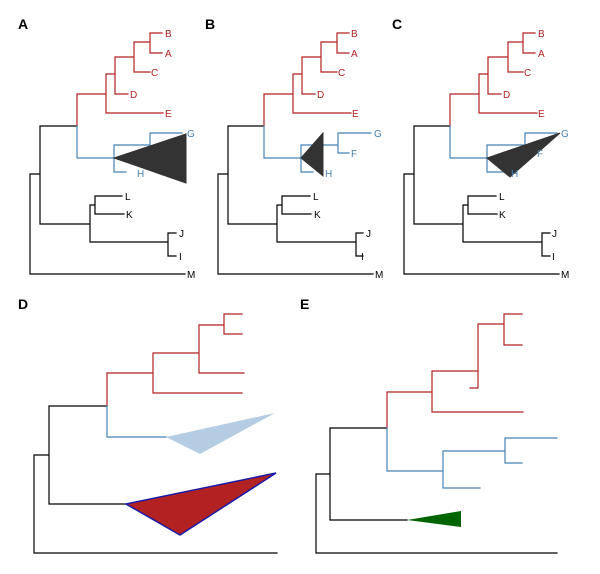 This screenshot has width=600, height=574. What do you see at coordinates (307, 79) in the screenshot?
I see `tree-b-red-branches` at bounding box center [307, 79].